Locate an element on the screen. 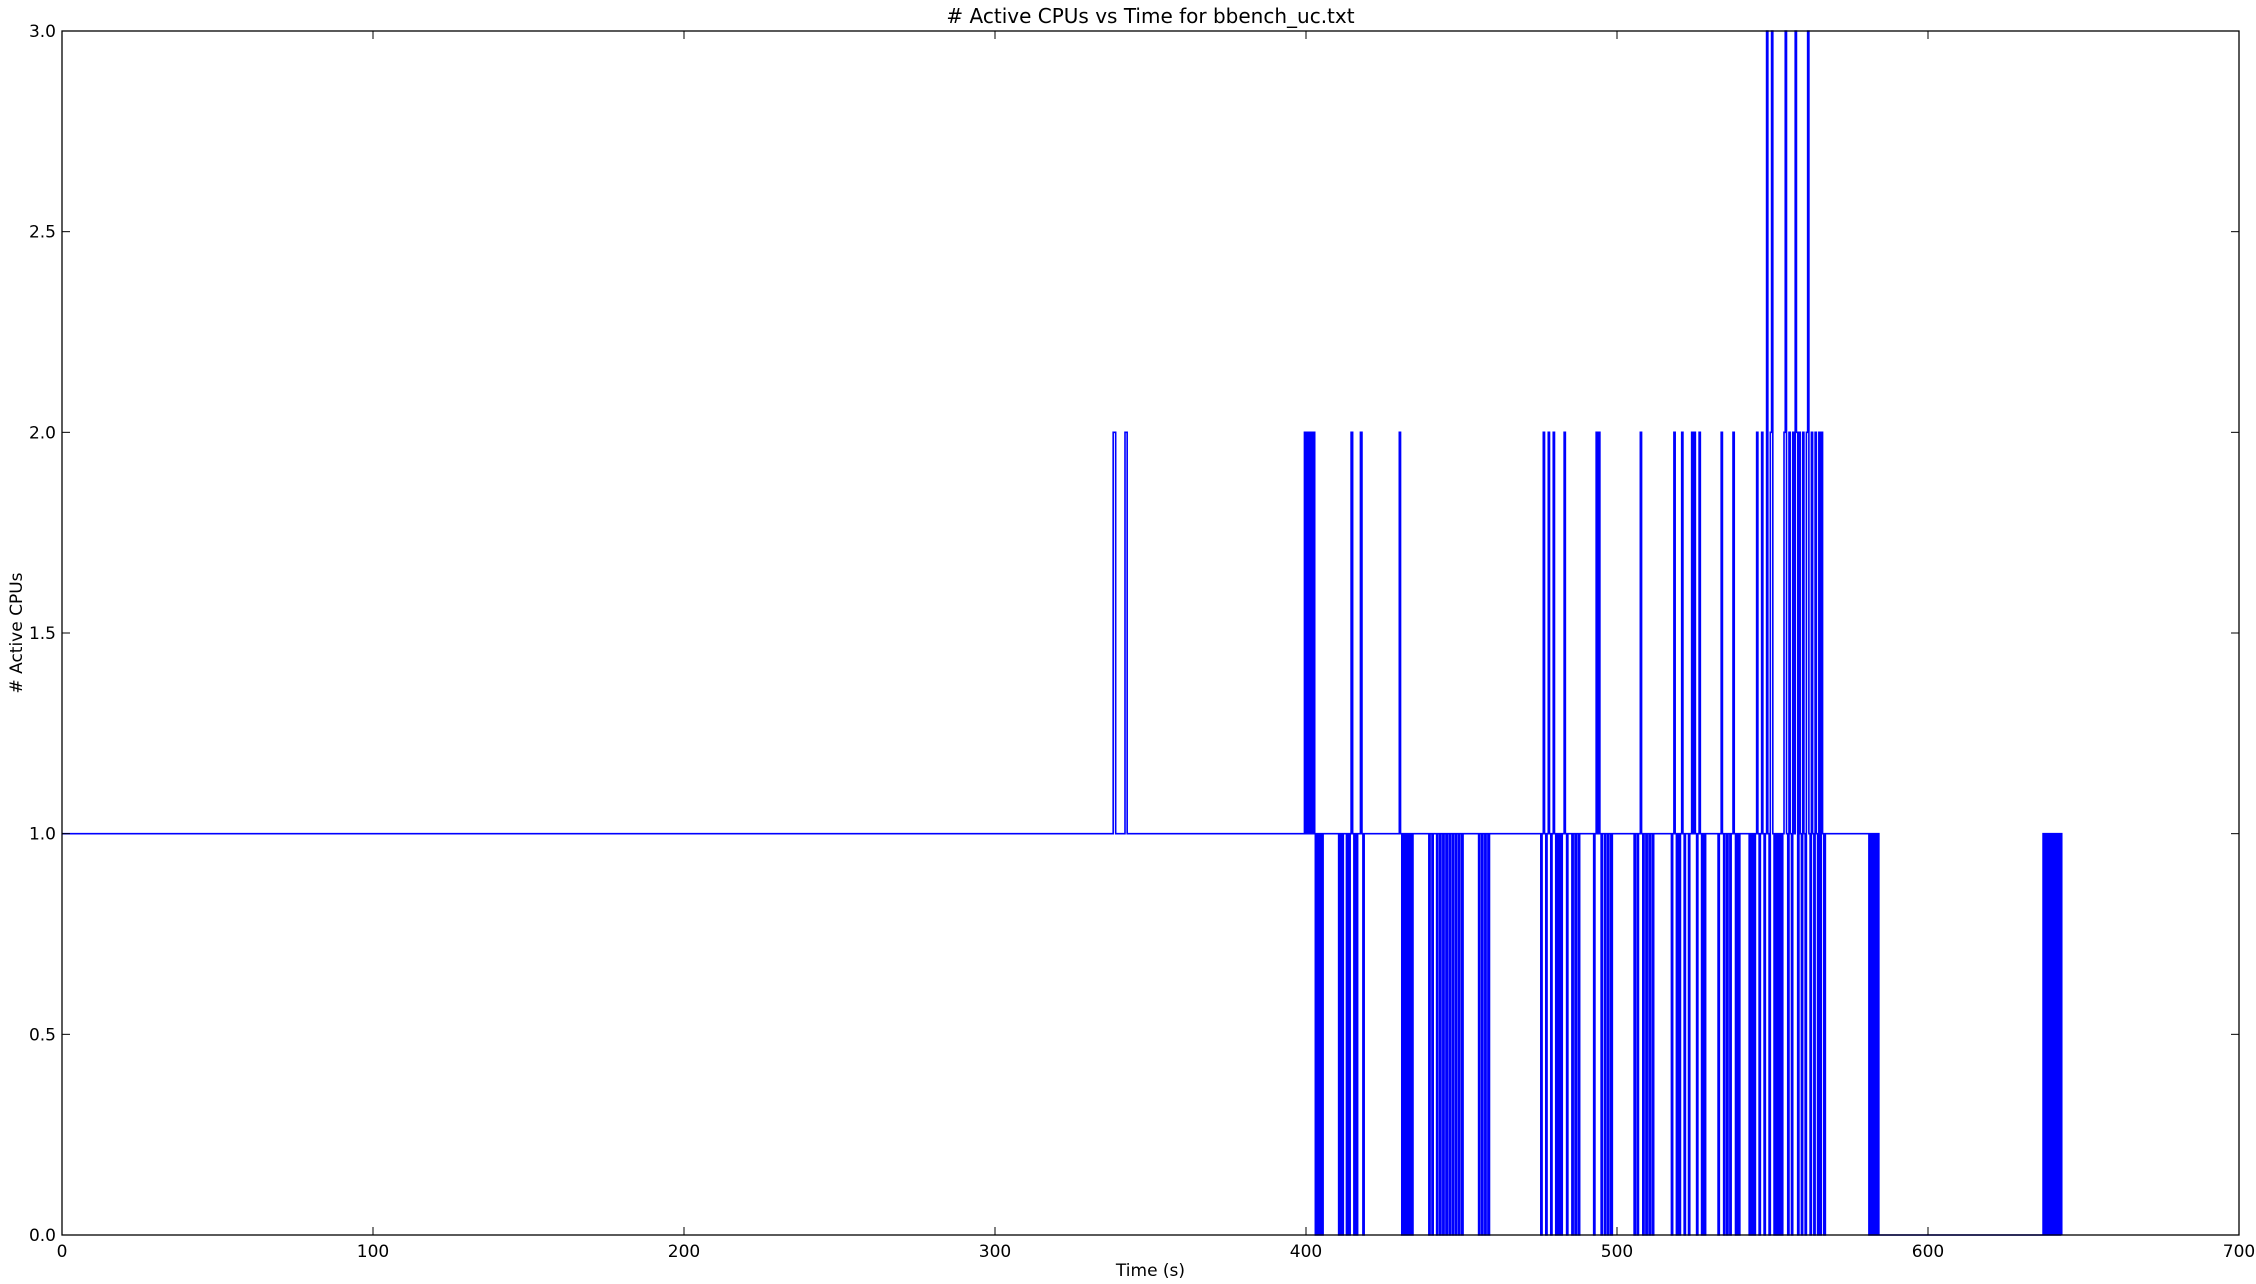  x-tick-label: 100 is located at coordinates (373, 1252).